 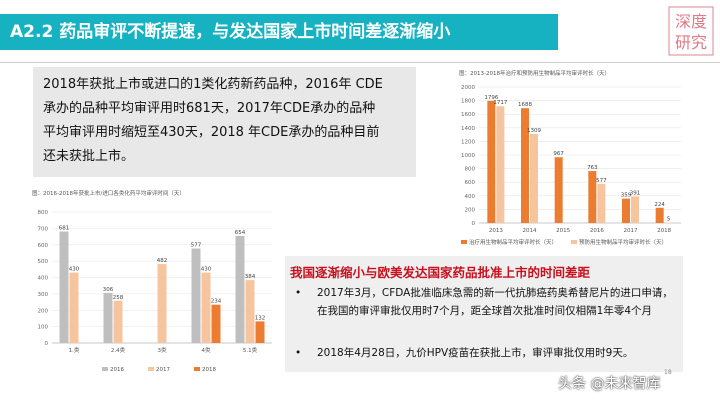 What do you see at coordinates (162, 261) in the screenshot?
I see `data-label: 482` at bounding box center [162, 261].